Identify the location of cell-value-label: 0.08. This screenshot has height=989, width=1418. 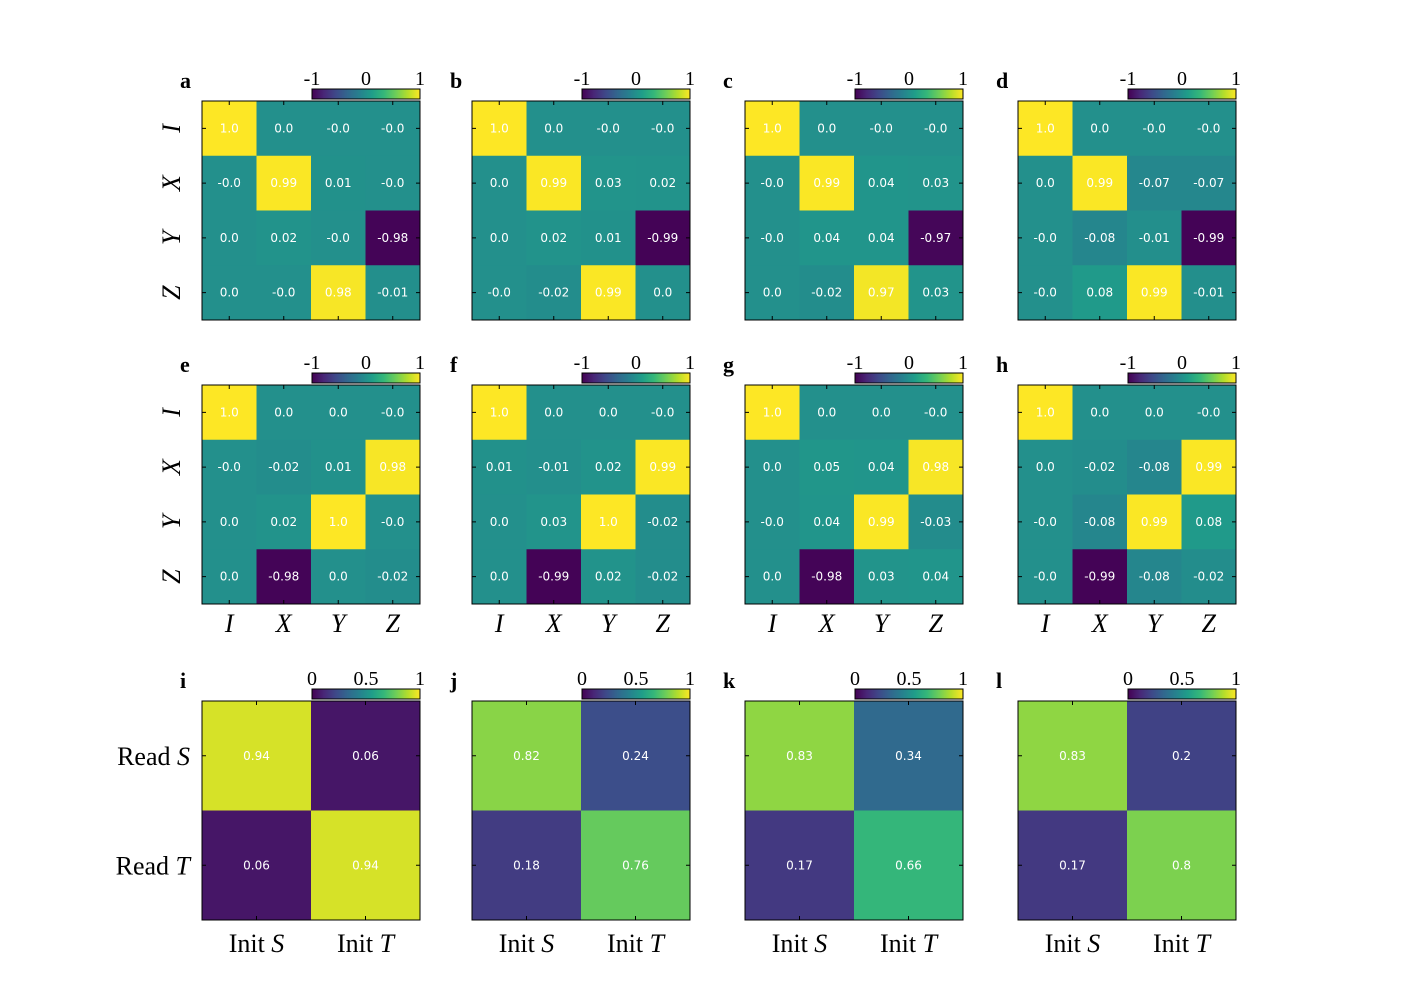
(1099, 293).